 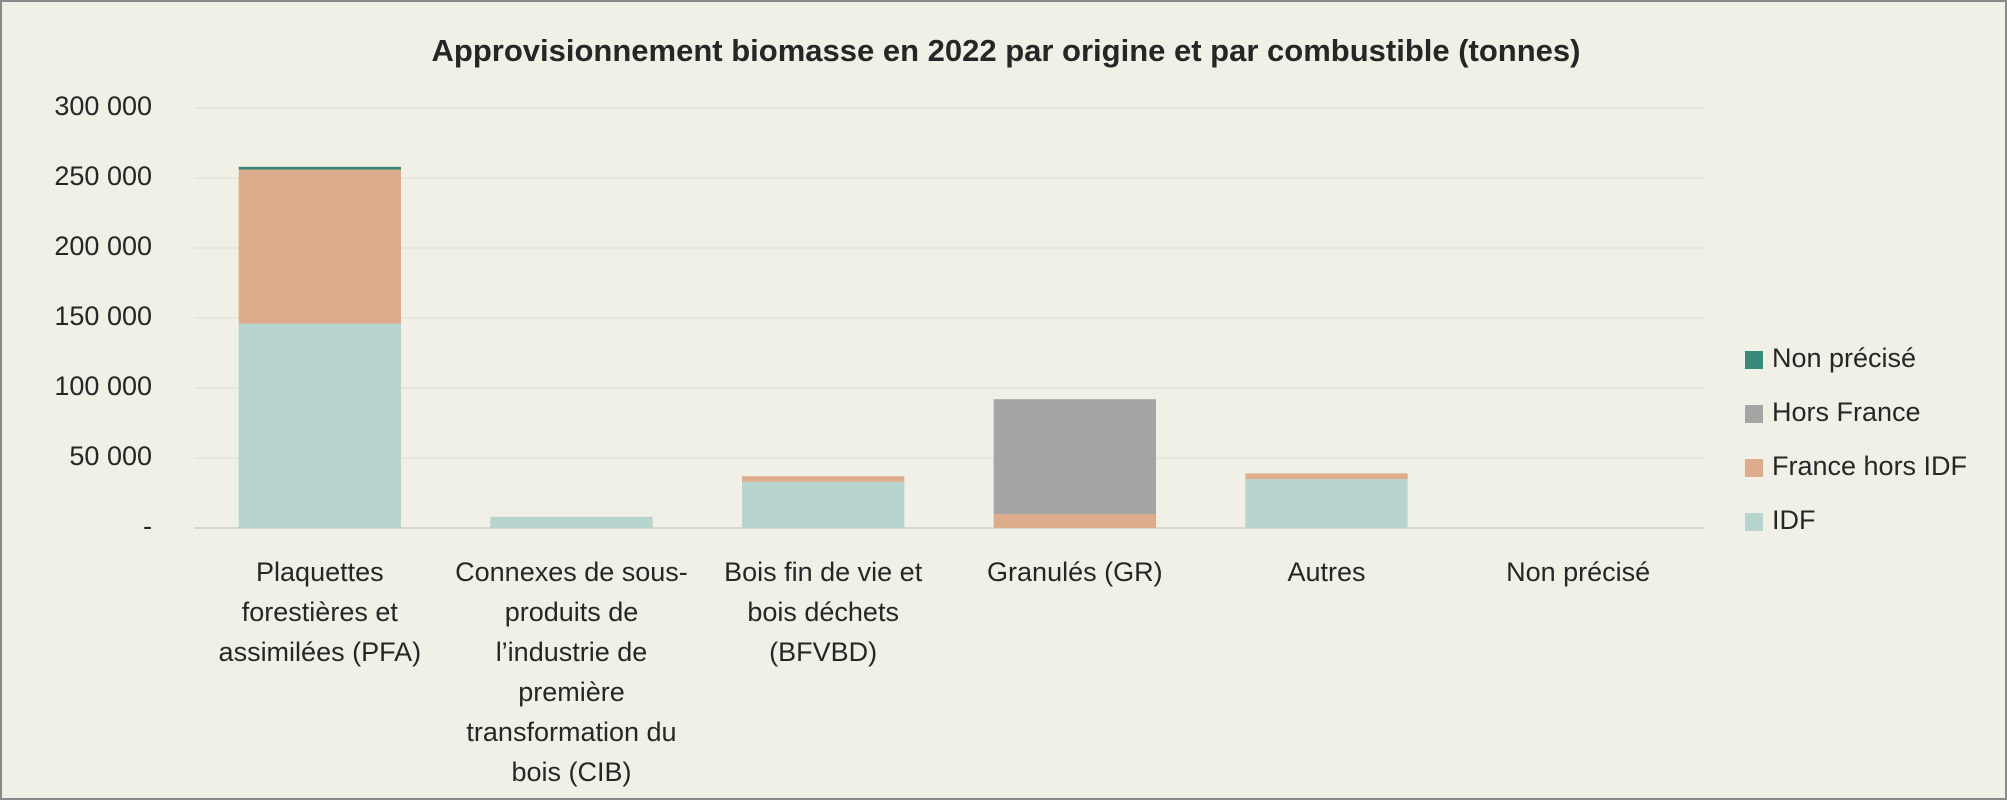 I want to click on legend-label: IDF, so click(x=1794, y=520).